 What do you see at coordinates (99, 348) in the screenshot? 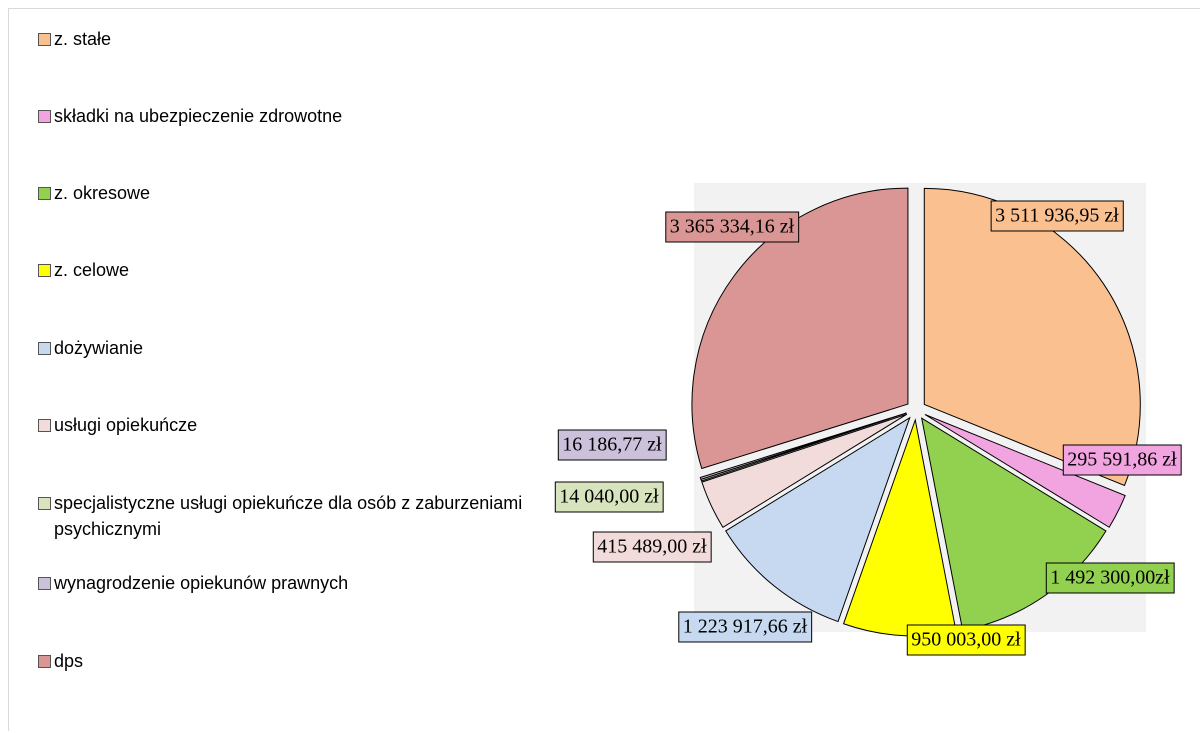
I see `legend-label: dożywianie` at bounding box center [99, 348].